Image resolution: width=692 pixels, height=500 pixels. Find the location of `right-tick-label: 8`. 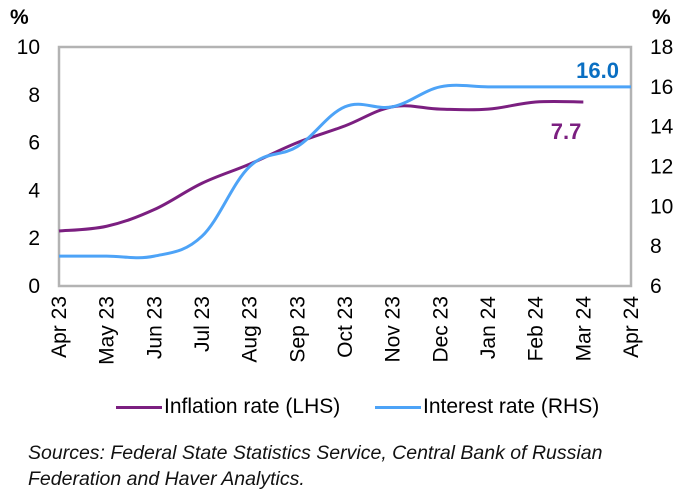

right-tick-label: 8 is located at coordinates (656, 246).